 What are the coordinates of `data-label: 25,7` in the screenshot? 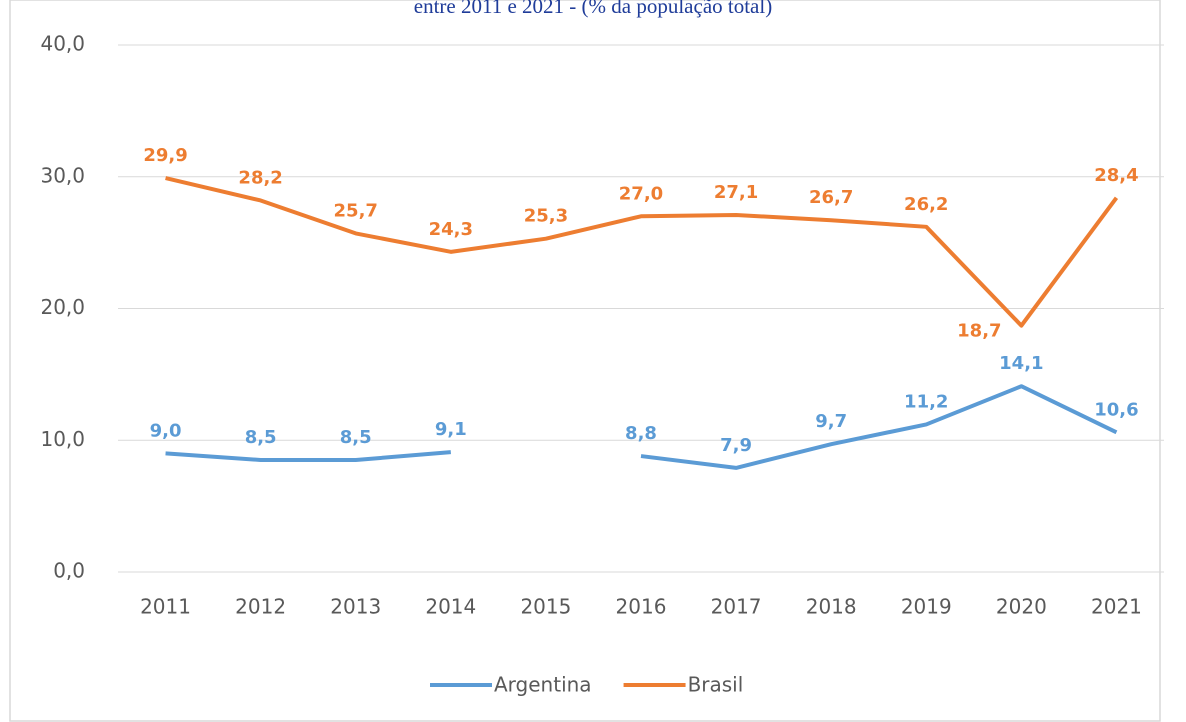 It's located at (356, 210).